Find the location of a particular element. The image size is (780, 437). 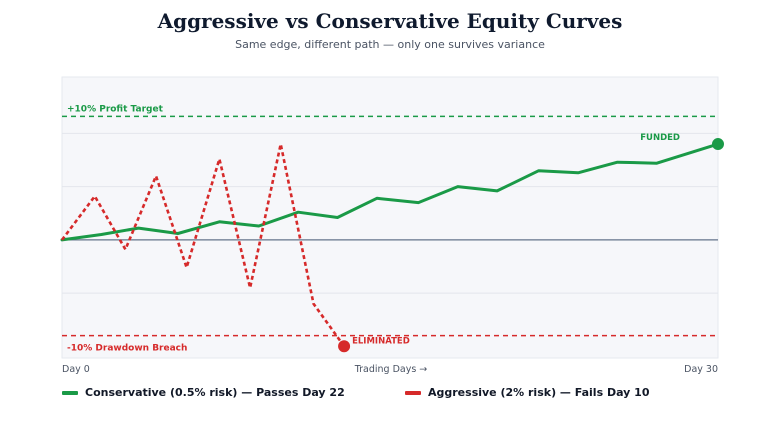

funded-marker is located at coordinates (718, 144).